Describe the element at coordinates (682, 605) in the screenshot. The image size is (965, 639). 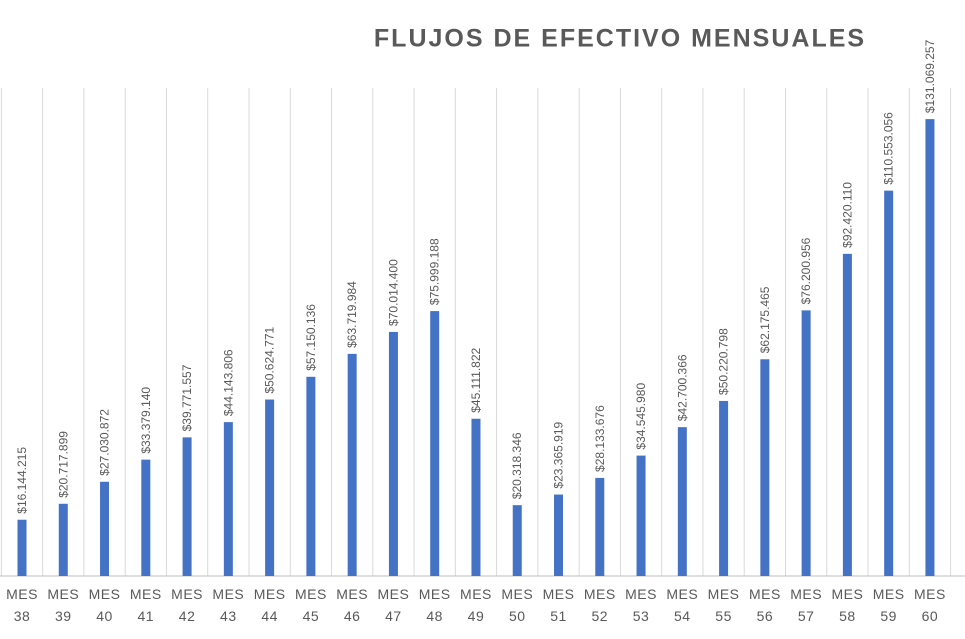
I see `x-tick-label: MES 54` at that location.